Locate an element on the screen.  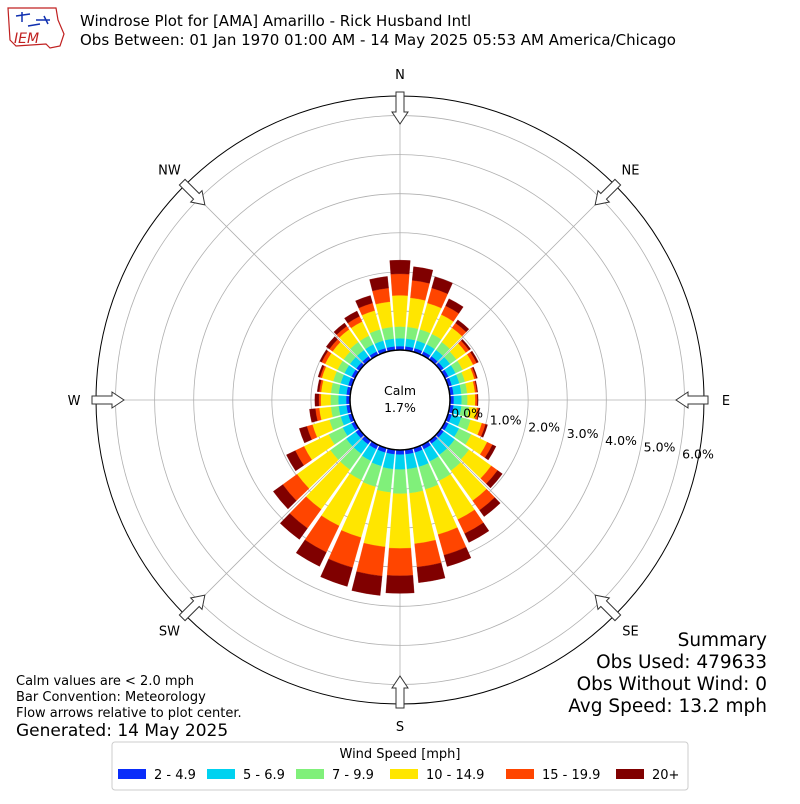
compass-label: N is located at coordinates (400, 75).